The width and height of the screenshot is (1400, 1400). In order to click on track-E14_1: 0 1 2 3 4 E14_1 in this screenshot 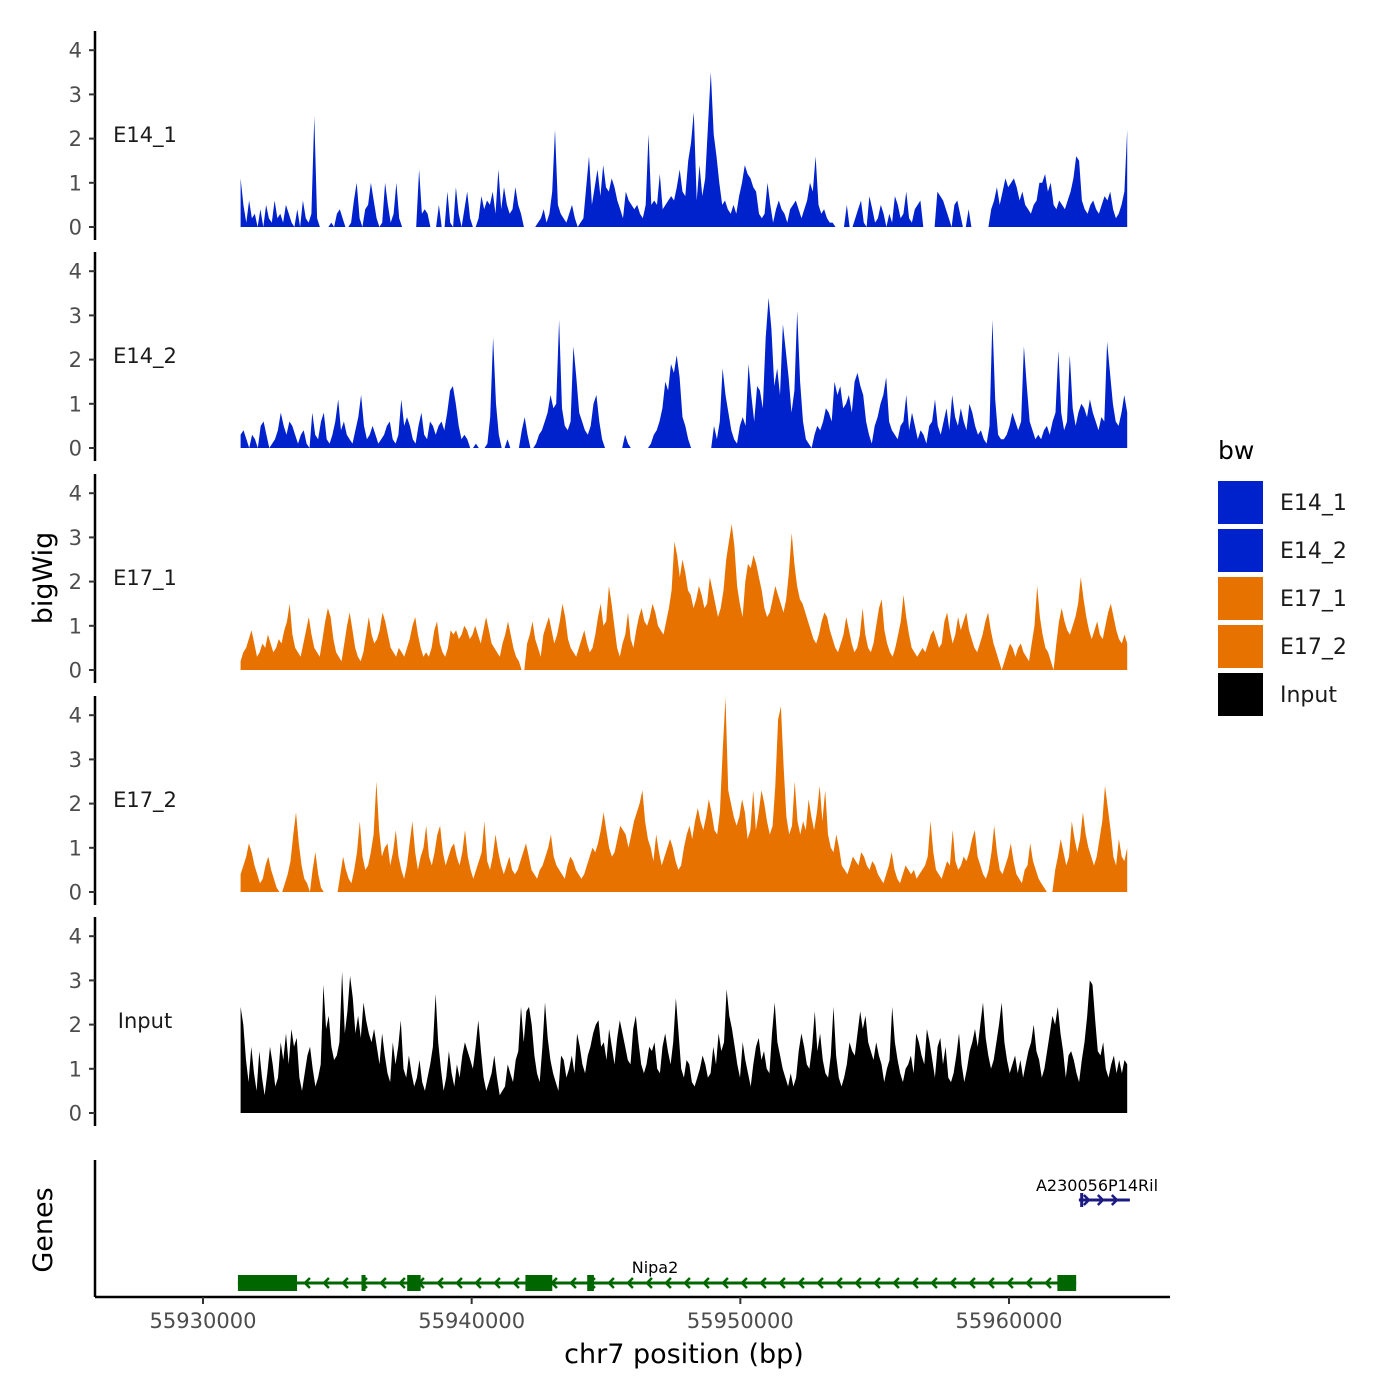, I will do `click(598, 135)`.